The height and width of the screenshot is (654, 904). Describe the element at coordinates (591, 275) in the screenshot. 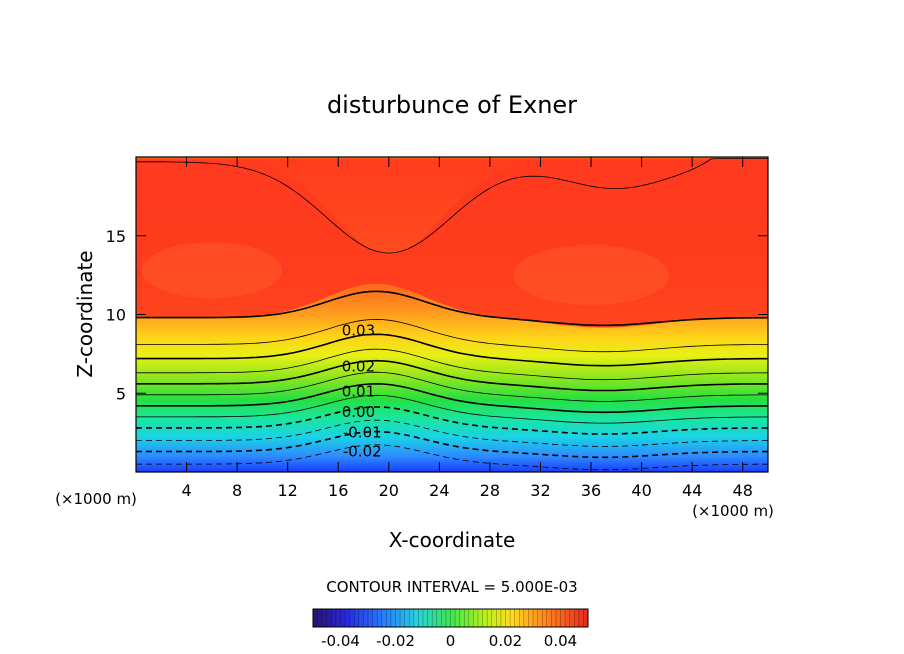

I see `right-lobe` at that location.